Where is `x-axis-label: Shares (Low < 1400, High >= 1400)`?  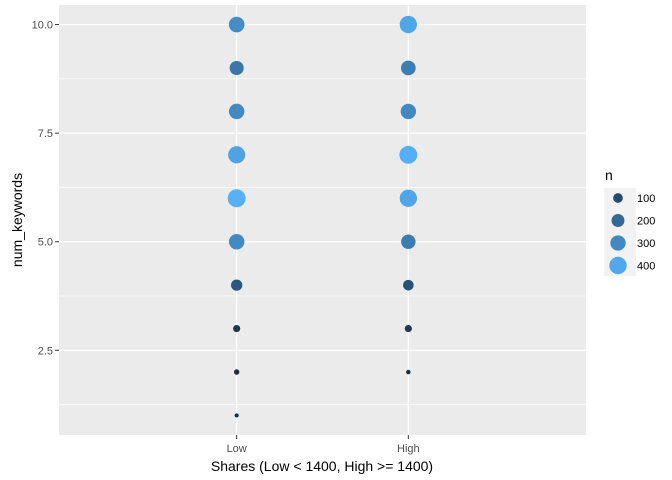 x-axis-label: Shares (Low < 1400, High >= 1400) is located at coordinates (322, 466).